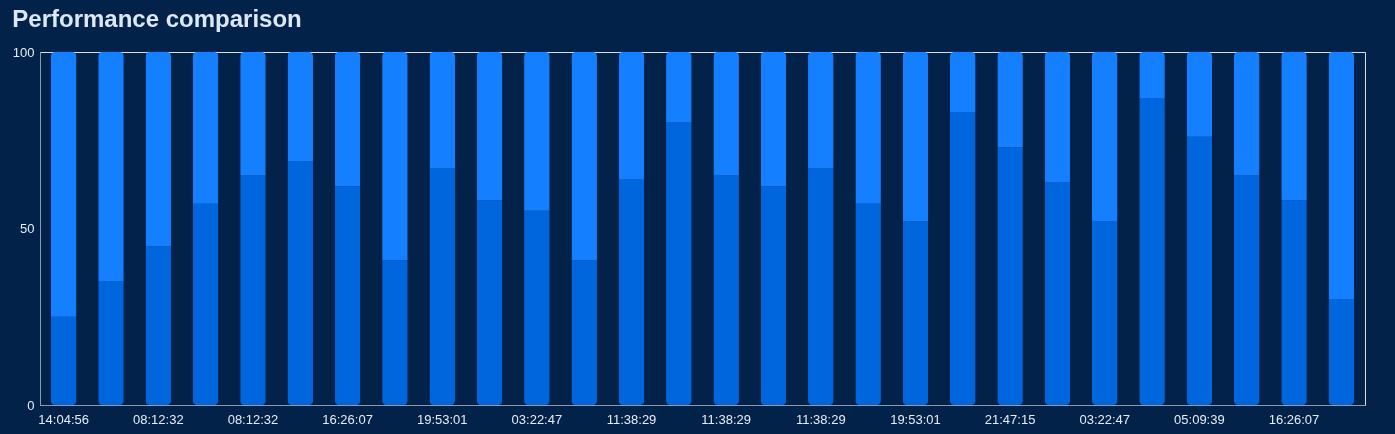 The height and width of the screenshot is (434, 1395). Describe the element at coordinates (23, 52) in the screenshot. I see `y-tick-label: 100` at that location.